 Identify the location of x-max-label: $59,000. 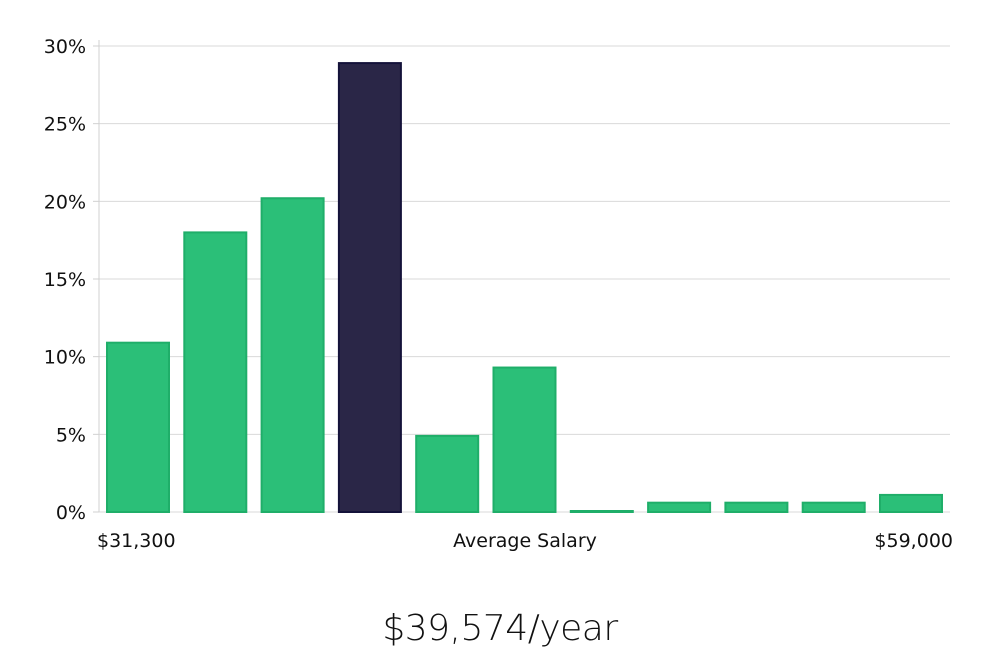
(913, 541).